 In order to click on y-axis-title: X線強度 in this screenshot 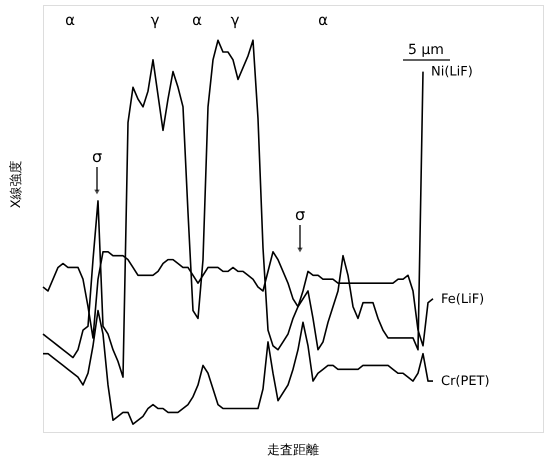, I will do `click(16, 184)`.